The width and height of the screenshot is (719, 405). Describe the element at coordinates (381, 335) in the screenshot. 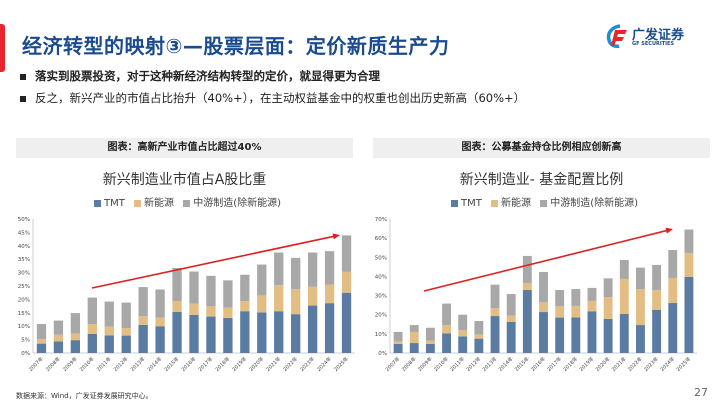

I see `y-tick-label: 10%` at that location.